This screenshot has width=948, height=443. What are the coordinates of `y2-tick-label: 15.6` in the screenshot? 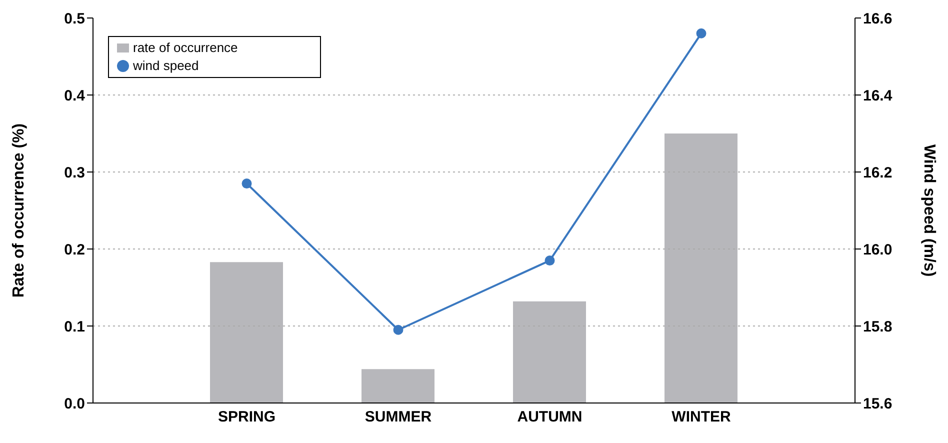 It's located at (877, 403).